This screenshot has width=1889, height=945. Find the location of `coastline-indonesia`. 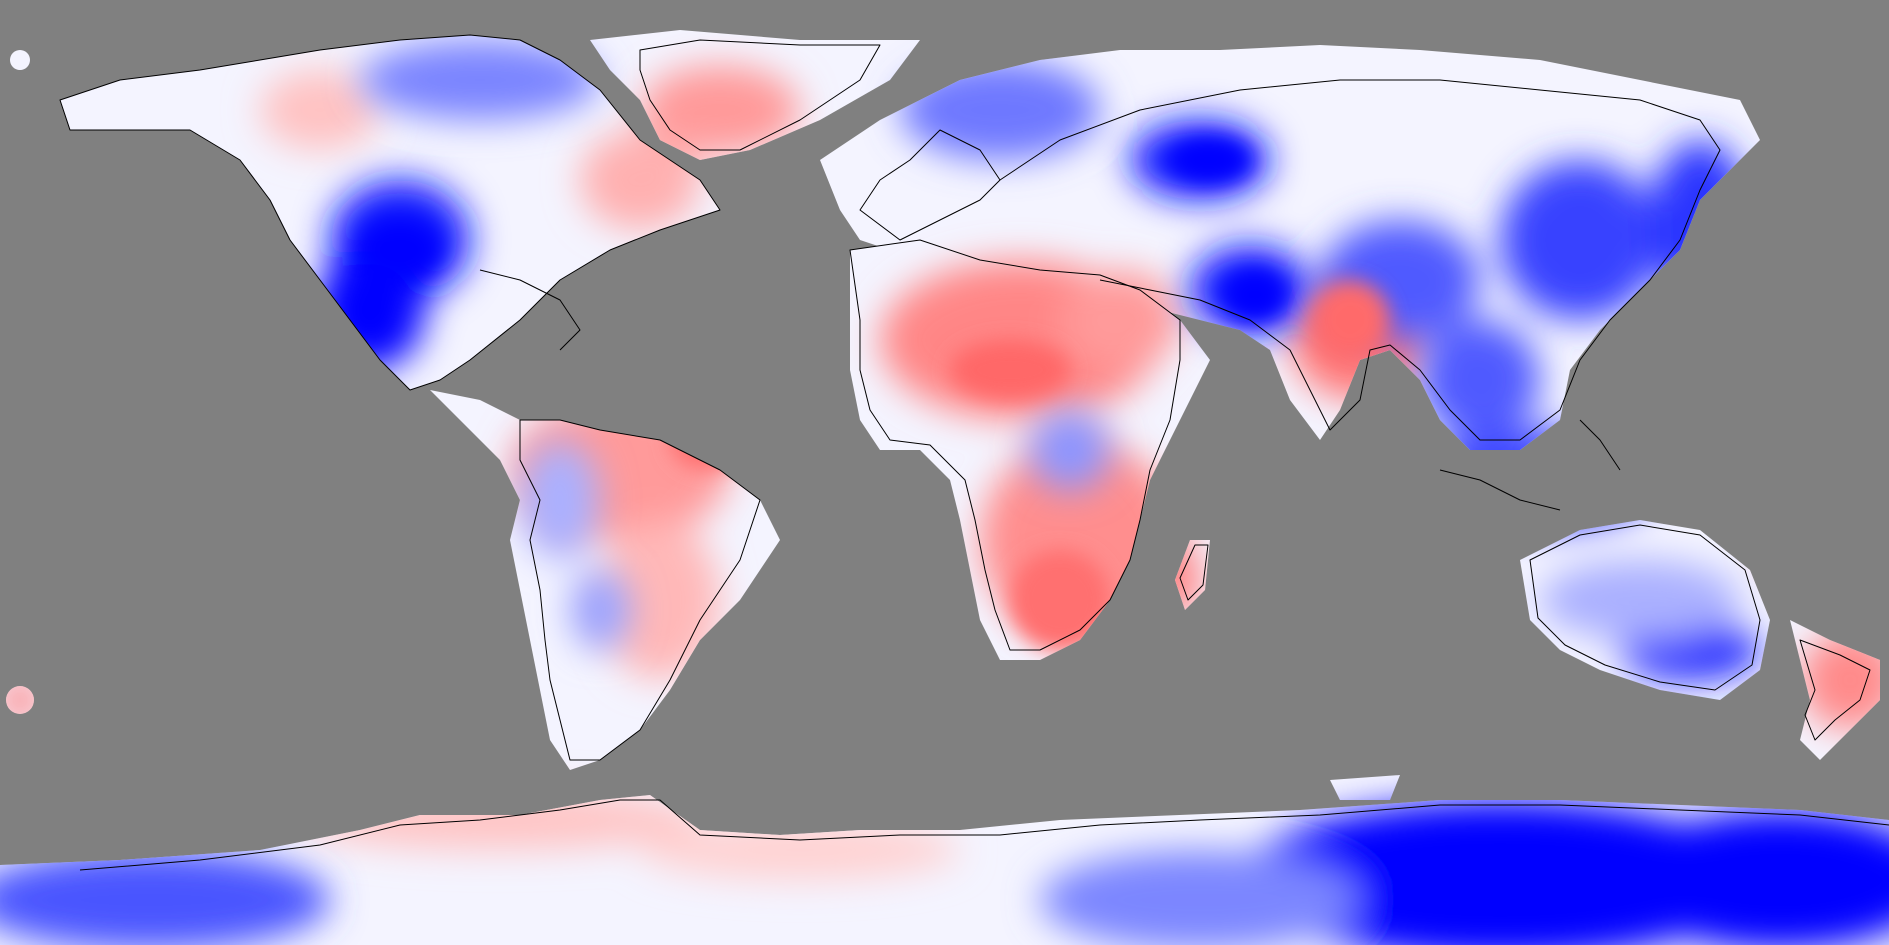

coastline-indonesia is located at coordinates (1500, 490).